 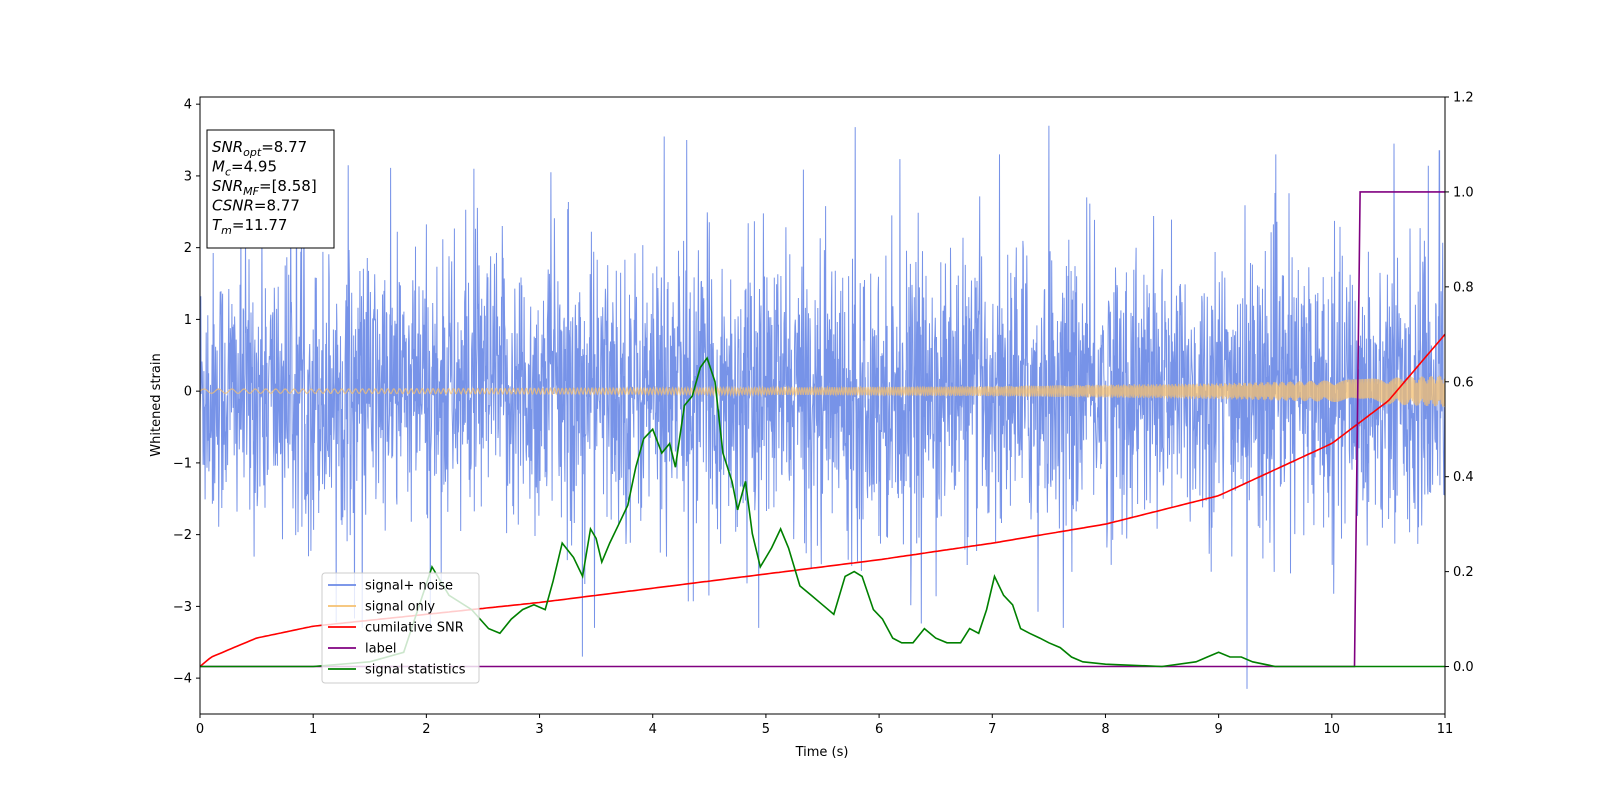 I want to click on y-axis-label: Whitened strain, so click(x=156, y=404).